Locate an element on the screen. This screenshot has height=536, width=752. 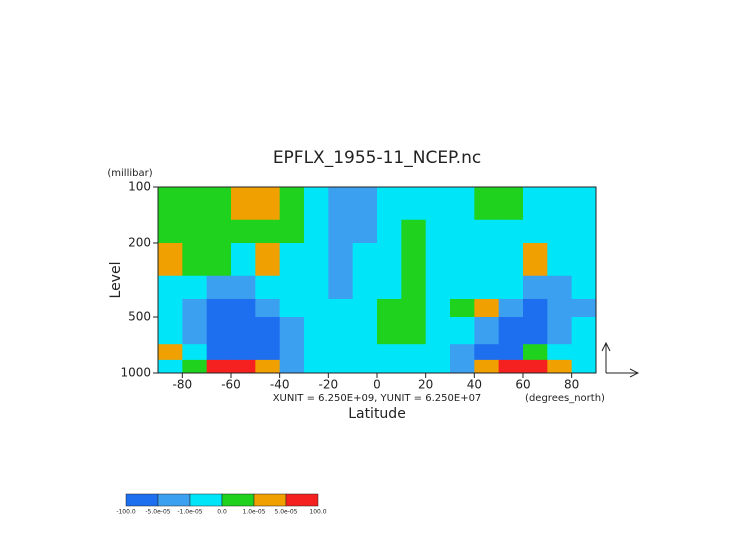
x-tick-label: -80 is located at coordinates (183, 385).